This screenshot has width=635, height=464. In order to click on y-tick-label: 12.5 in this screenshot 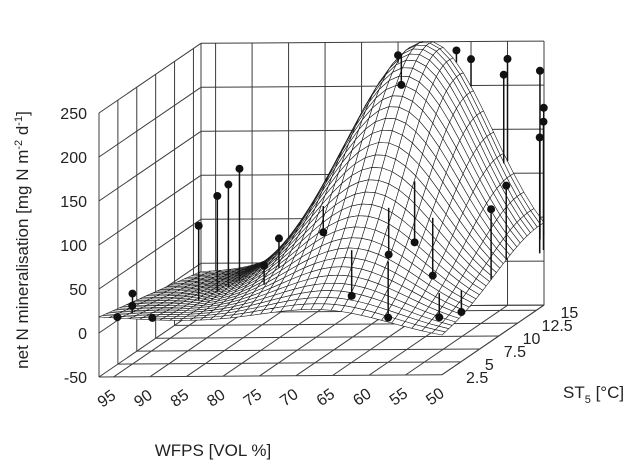, I will do `click(557, 326)`.